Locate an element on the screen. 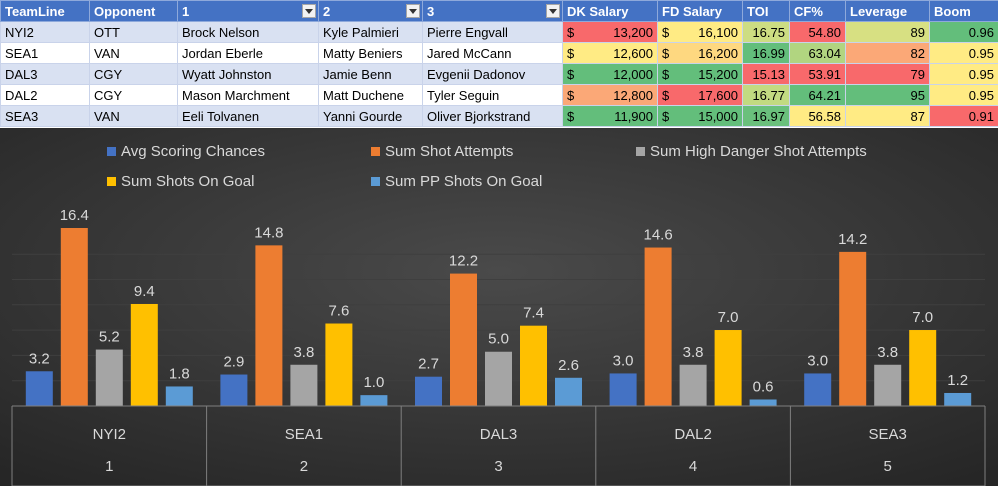 Image resolution: width=998 pixels, height=486 pixels. cell-p1: Mason Marchment is located at coordinates (248, 95).